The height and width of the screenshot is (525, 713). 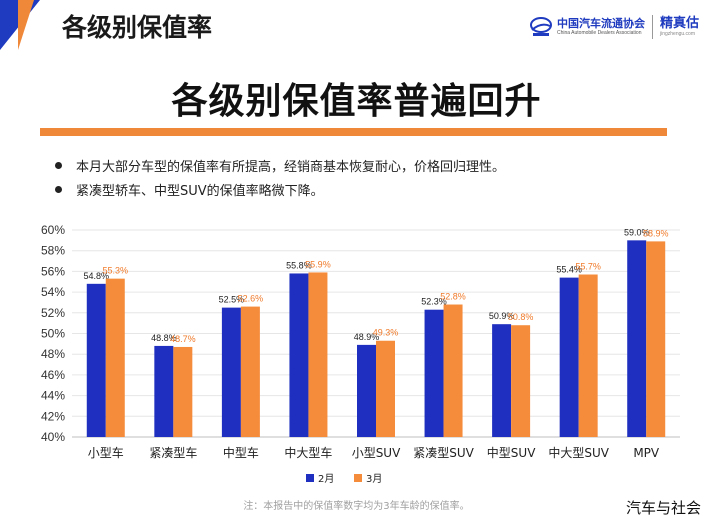 What do you see at coordinates (53, 375) in the screenshot?
I see `y-tick-label: 46%` at bounding box center [53, 375].